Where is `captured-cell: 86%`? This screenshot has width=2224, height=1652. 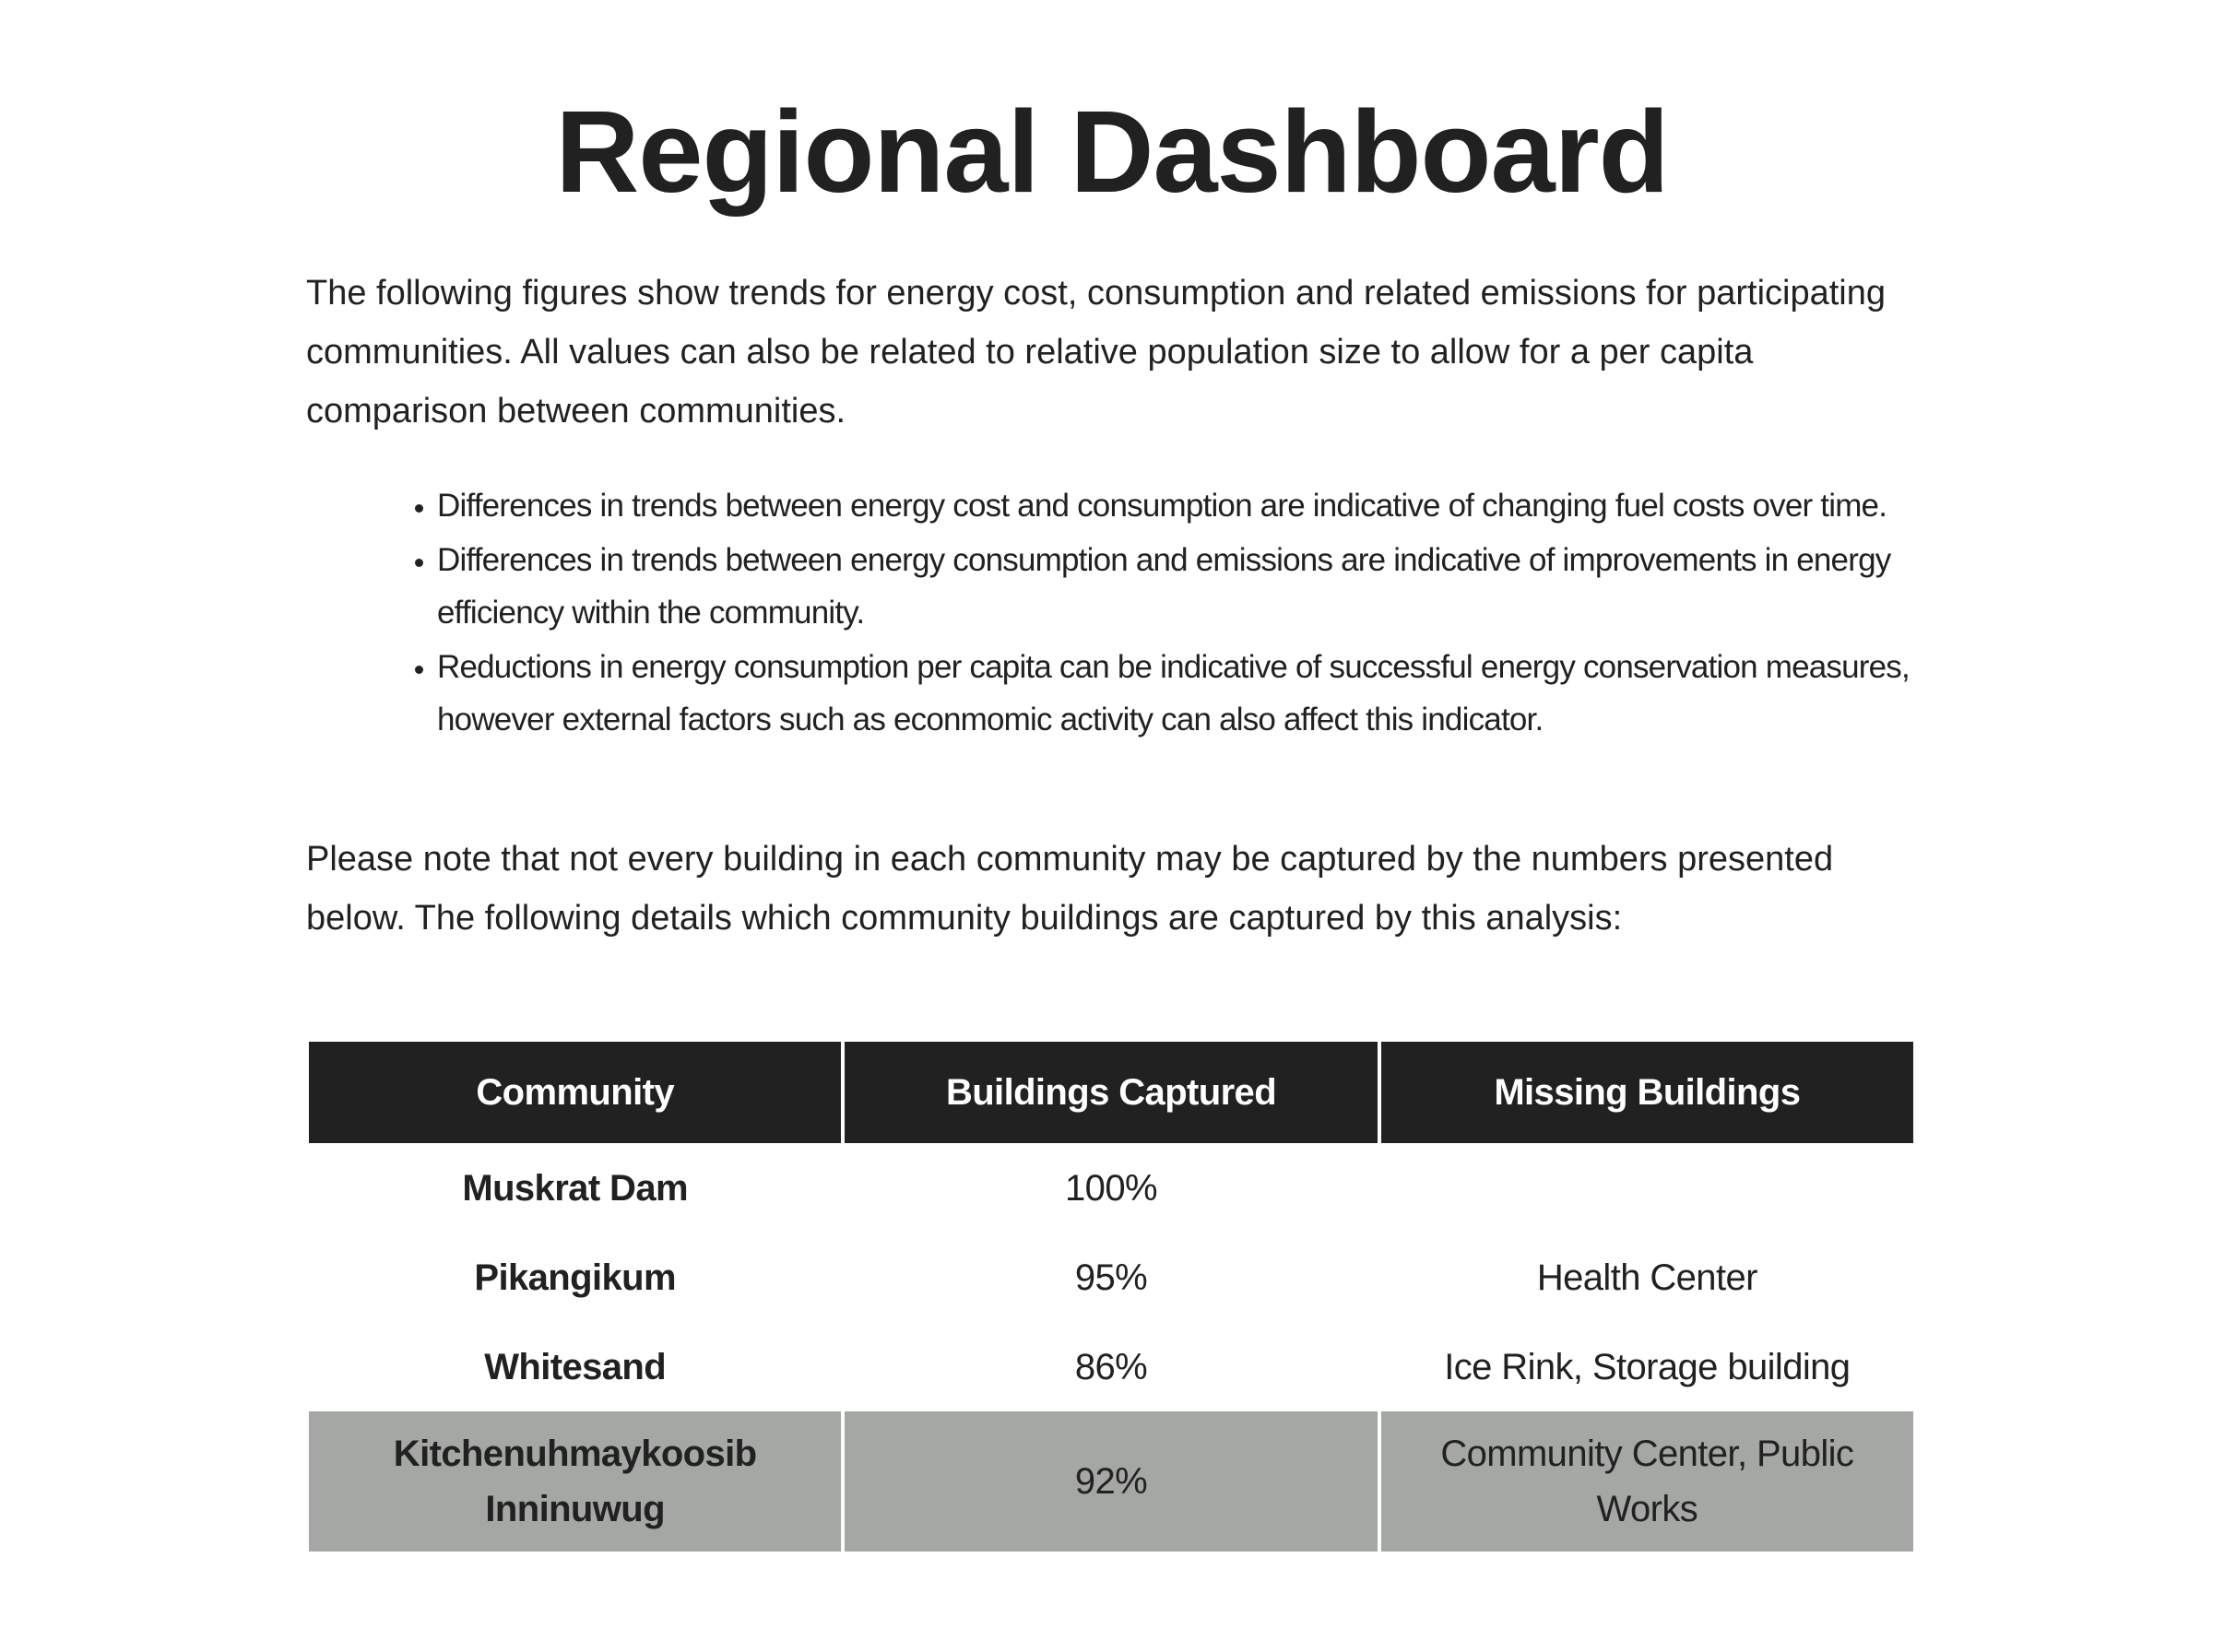 captured-cell: 86% is located at coordinates (1111, 1366).